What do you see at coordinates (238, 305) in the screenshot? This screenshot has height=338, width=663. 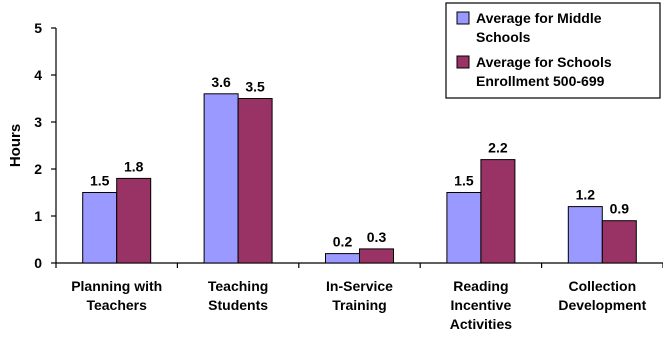 I see `x-category-line: Students` at bounding box center [238, 305].